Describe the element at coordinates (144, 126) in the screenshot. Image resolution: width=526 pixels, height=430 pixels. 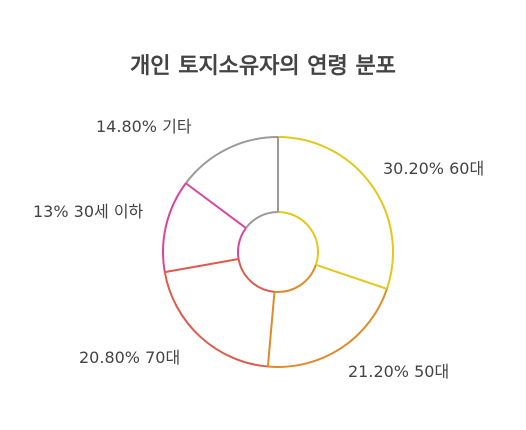
I see `slice-label: 14.80% 기타` at that location.